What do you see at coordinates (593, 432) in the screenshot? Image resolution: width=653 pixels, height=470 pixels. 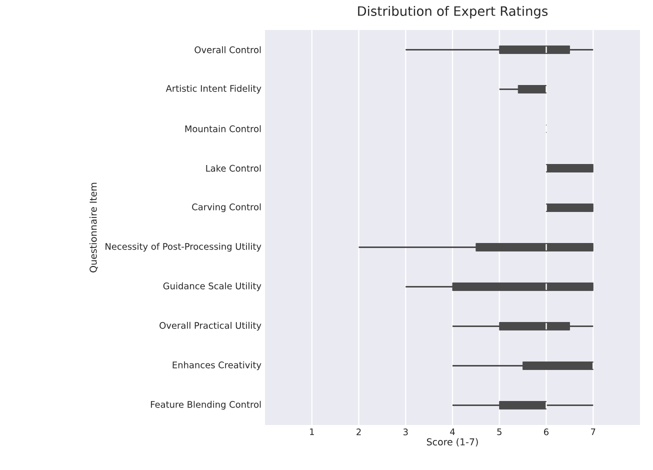 I see `x-tick-label: 7` at bounding box center [593, 432].